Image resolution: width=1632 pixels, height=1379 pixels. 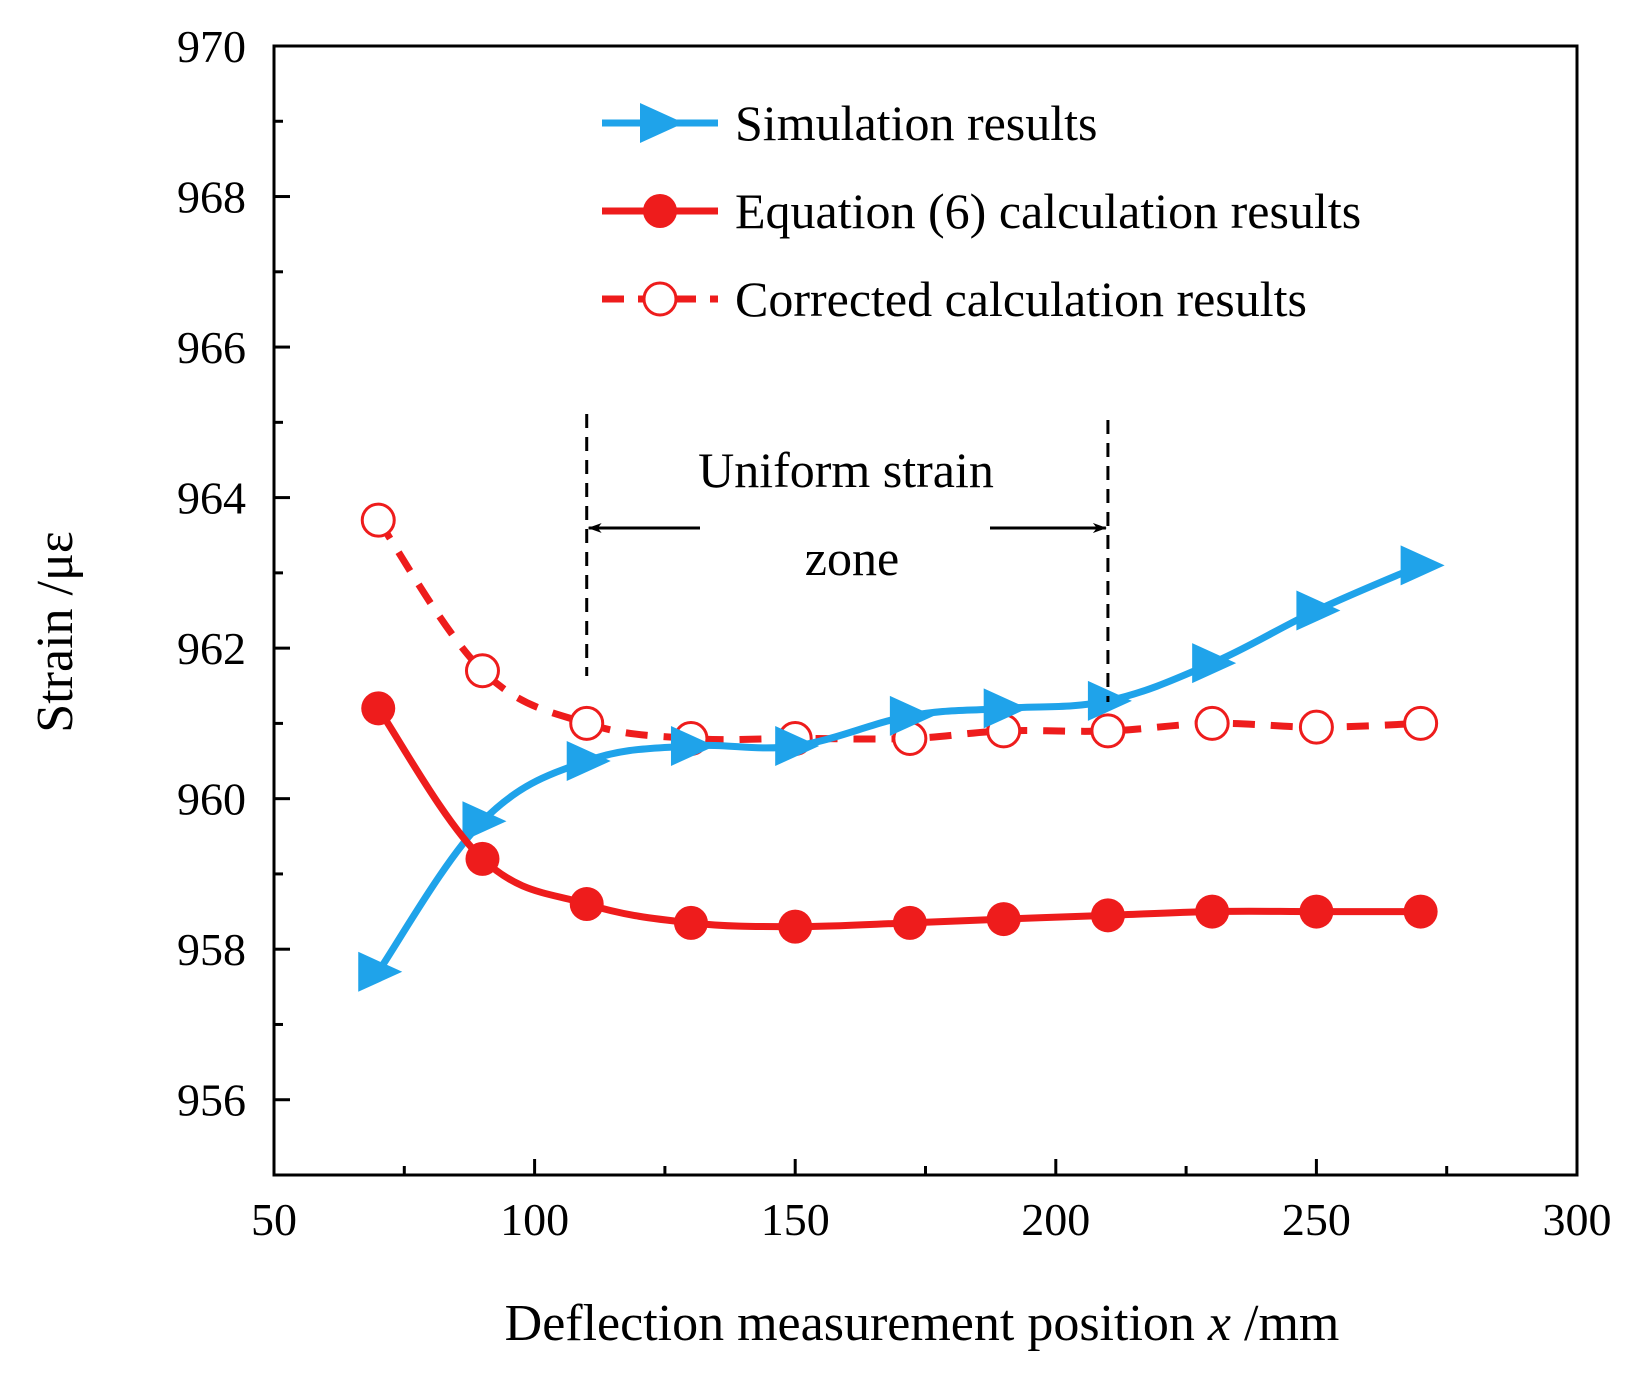 What do you see at coordinates (211, 46) in the screenshot?
I see `y-tick-label: 970` at bounding box center [211, 46].